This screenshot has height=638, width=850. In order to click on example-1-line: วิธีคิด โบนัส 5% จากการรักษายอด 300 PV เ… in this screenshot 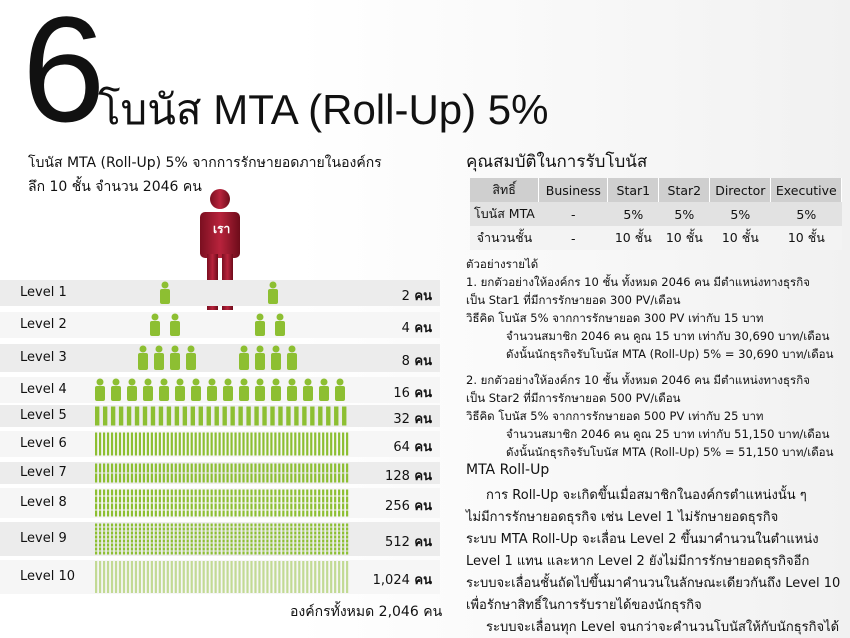, I will do `click(615, 318)`.